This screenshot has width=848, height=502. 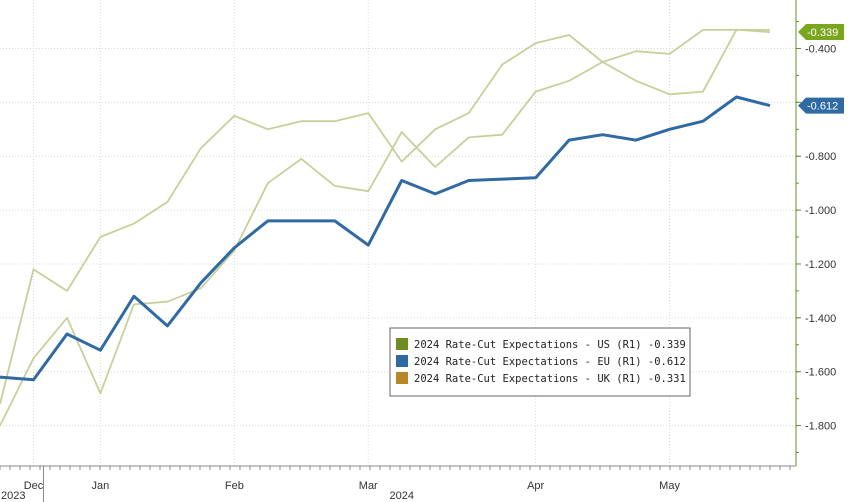 I want to click on x-tick-label: Feb, so click(x=234, y=486).